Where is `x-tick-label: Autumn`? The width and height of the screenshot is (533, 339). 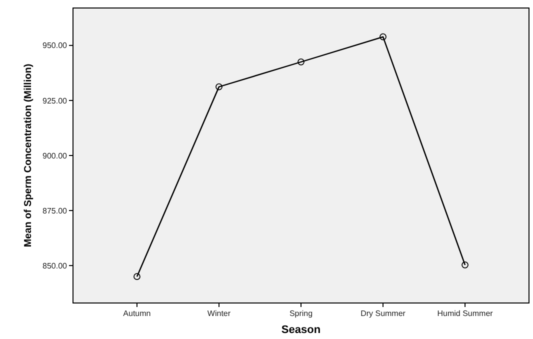 x-tick-label: Autumn is located at coordinates (137, 313).